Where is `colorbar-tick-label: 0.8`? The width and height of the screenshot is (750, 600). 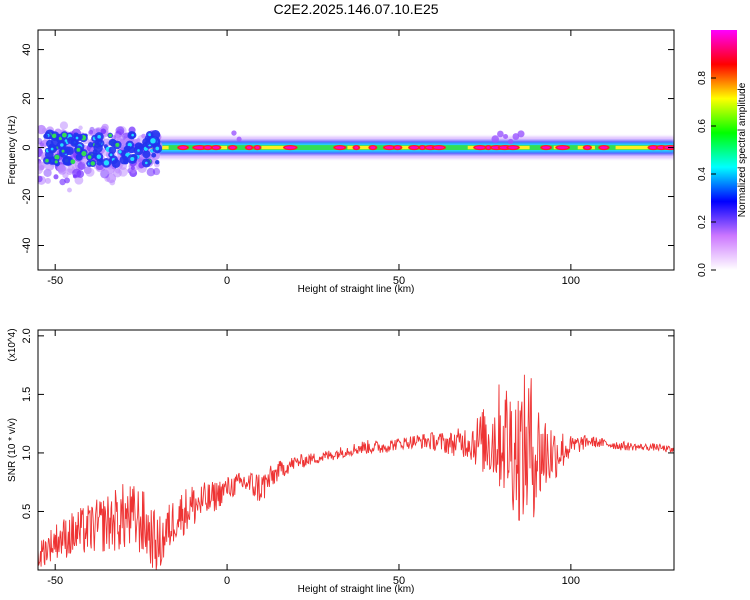 colorbar-tick-label: 0.8 is located at coordinates (702, 78).